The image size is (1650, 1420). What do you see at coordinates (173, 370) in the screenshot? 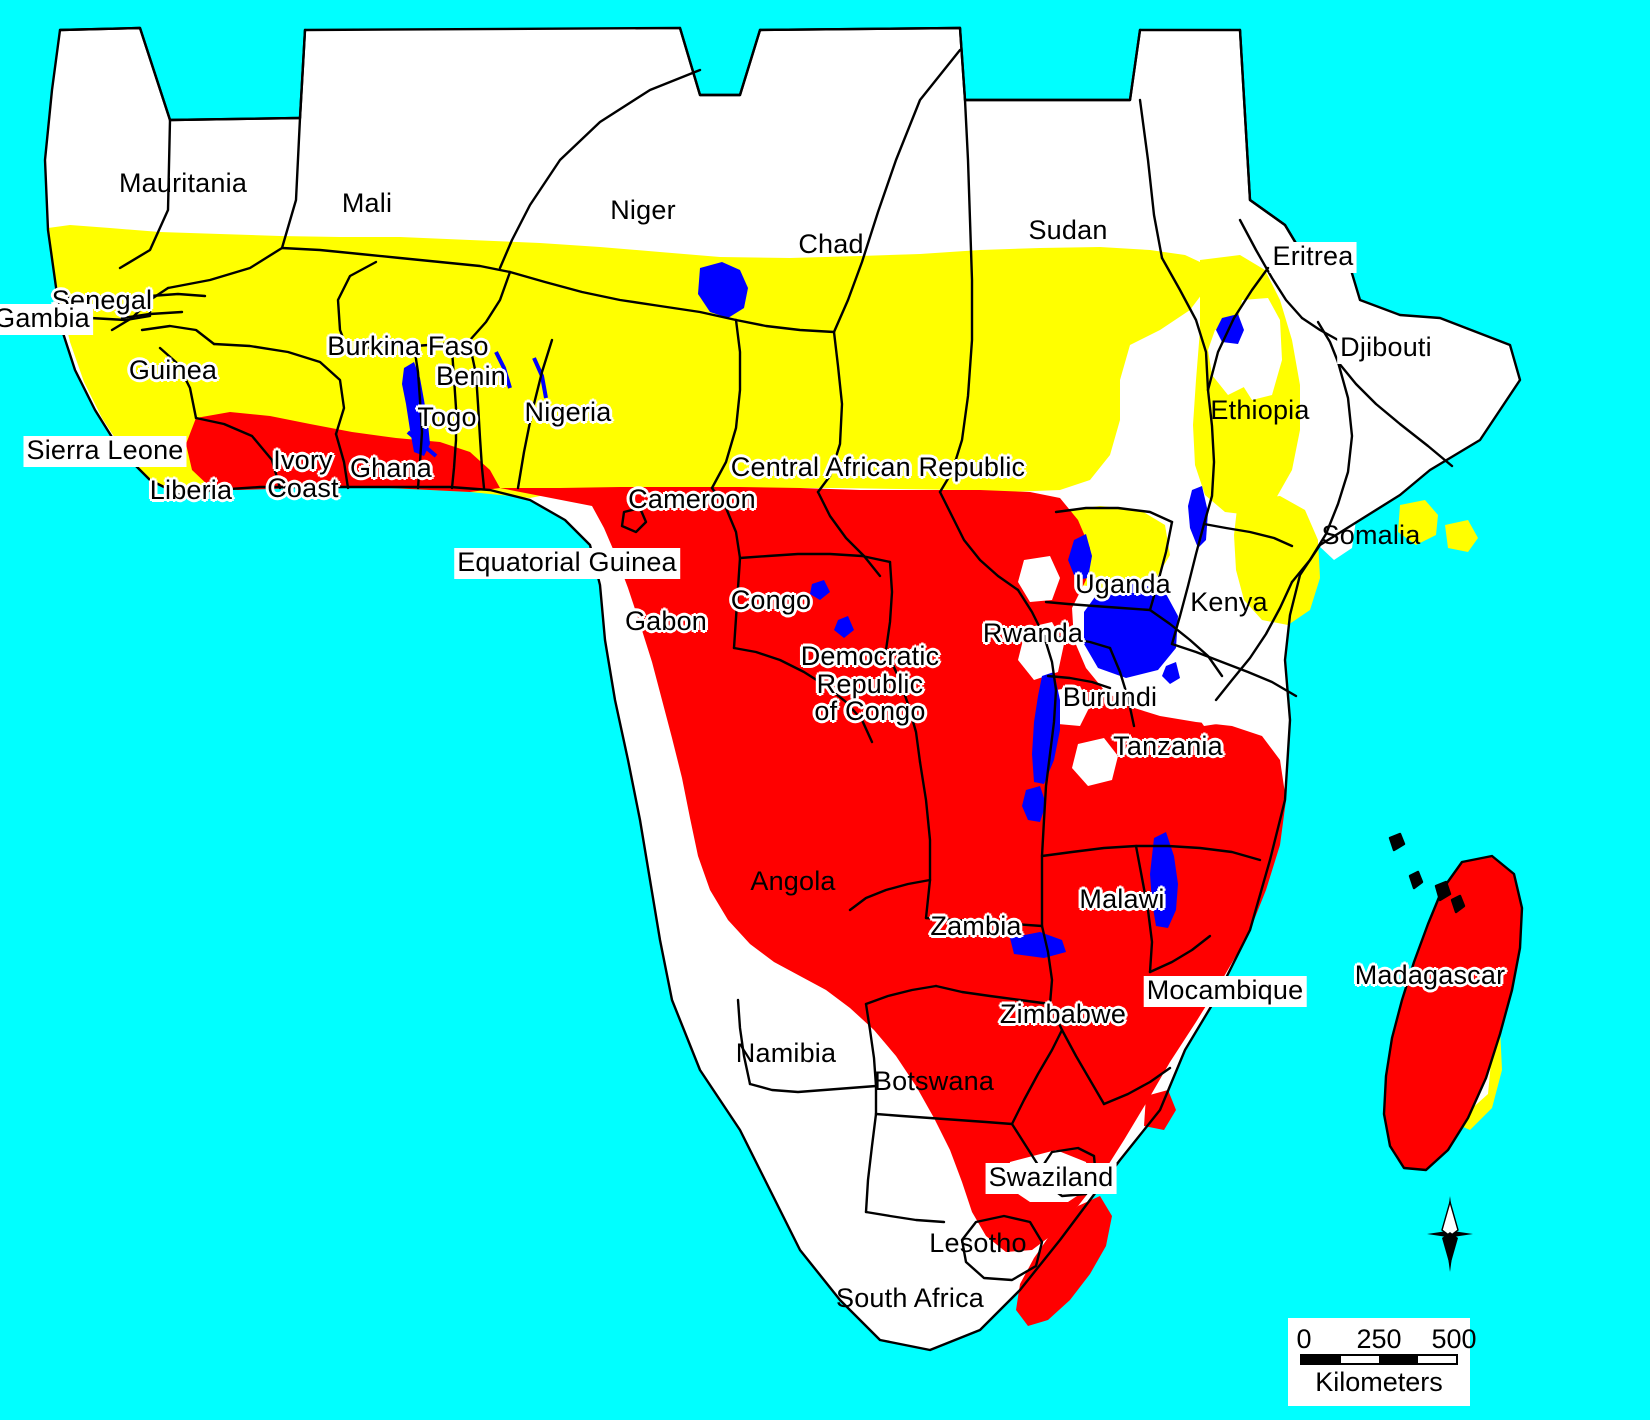
I see `country-label-guinea: Guinea` at bounding box center [173, 370].